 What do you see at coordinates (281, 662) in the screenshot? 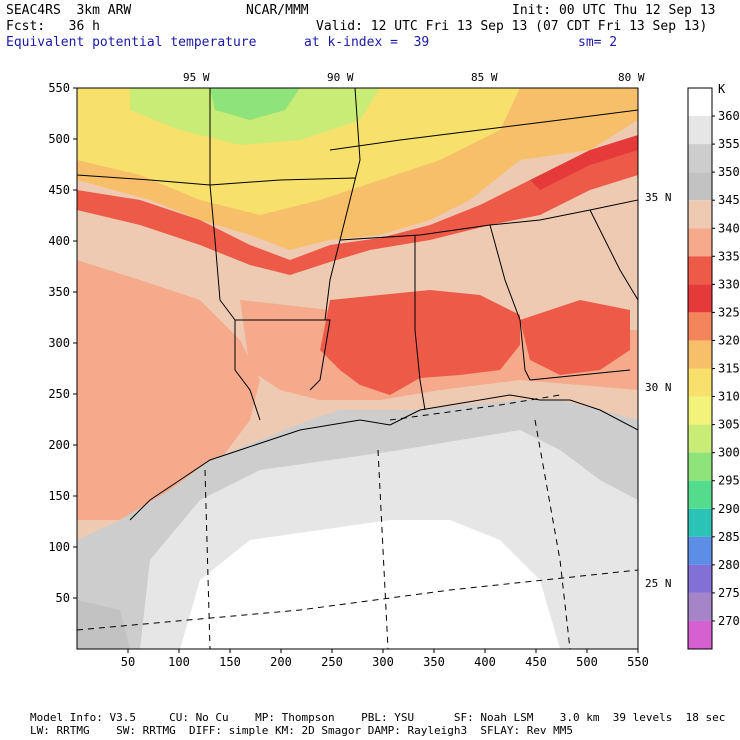
I see `x-tick-label: 200` at bounding box center [281, 662].